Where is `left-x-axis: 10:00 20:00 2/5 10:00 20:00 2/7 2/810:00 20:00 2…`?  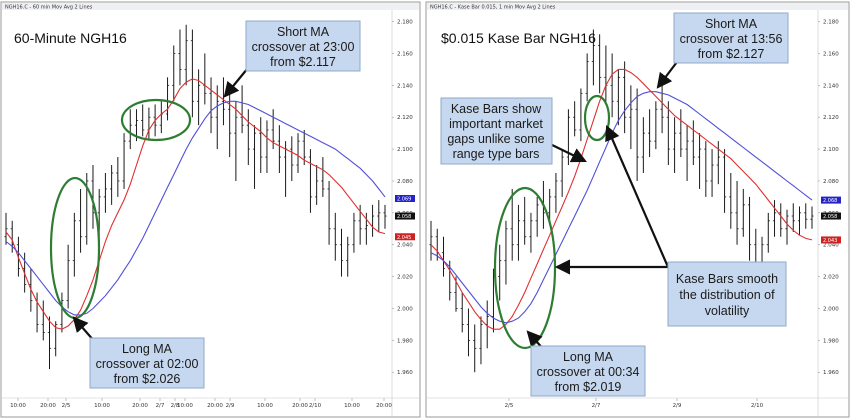 left-x-axis: 10:00 20:00 2/5 10:00 20:00 2/7 2/810:00 20:00 2… is located at coordinates (201, 403).